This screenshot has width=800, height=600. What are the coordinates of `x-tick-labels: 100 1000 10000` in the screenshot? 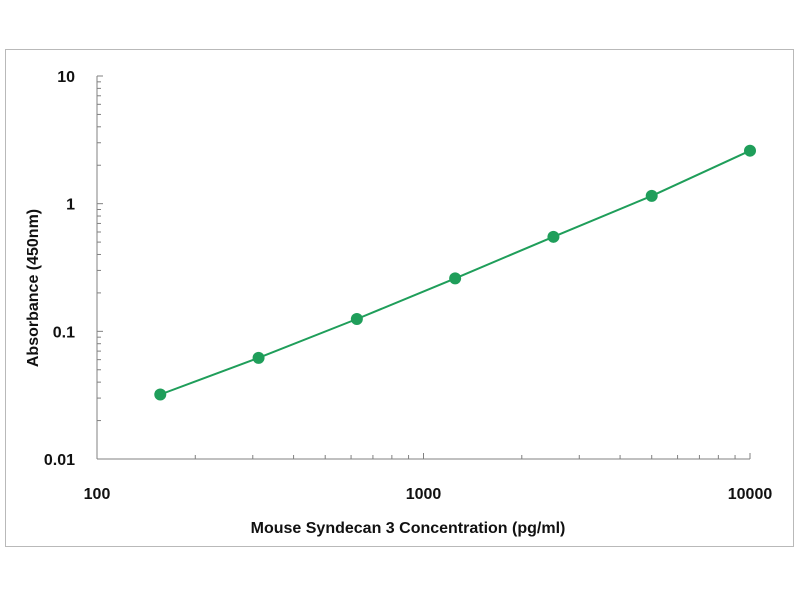 It's located at (428, 494).